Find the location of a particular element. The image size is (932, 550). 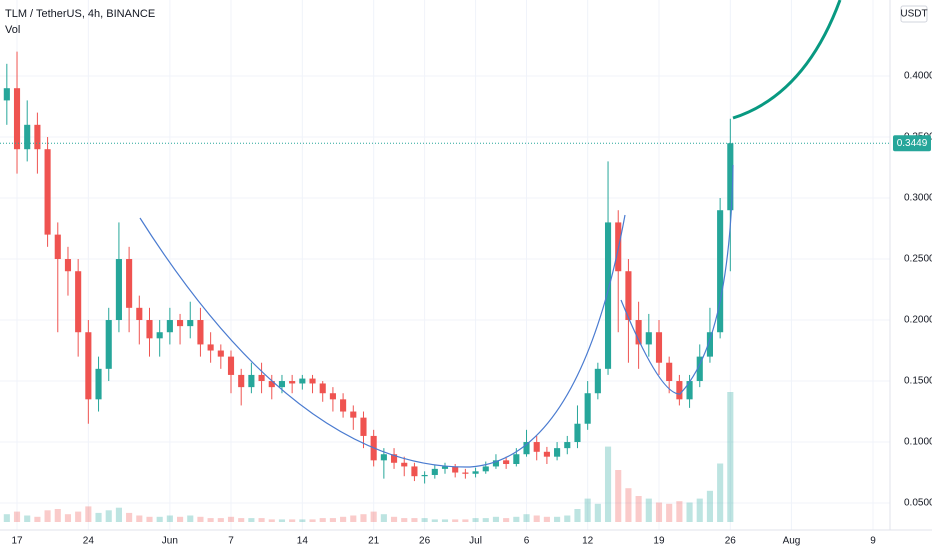

x-tick-label: 24 is located at coordinates (89, 541).